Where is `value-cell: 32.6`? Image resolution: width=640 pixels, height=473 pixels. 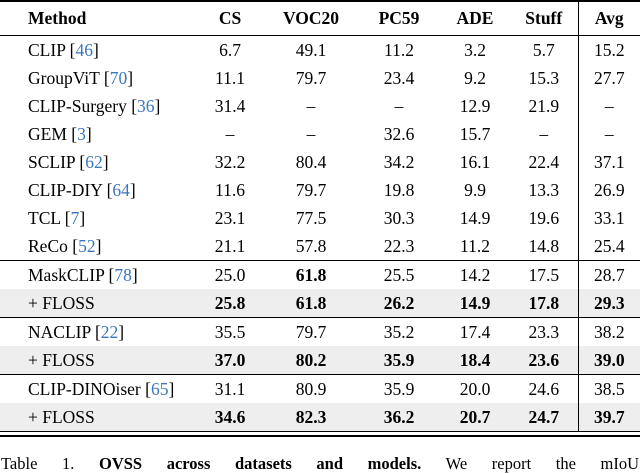 value-cell: 32.6 is located at coordinates (399, 133).